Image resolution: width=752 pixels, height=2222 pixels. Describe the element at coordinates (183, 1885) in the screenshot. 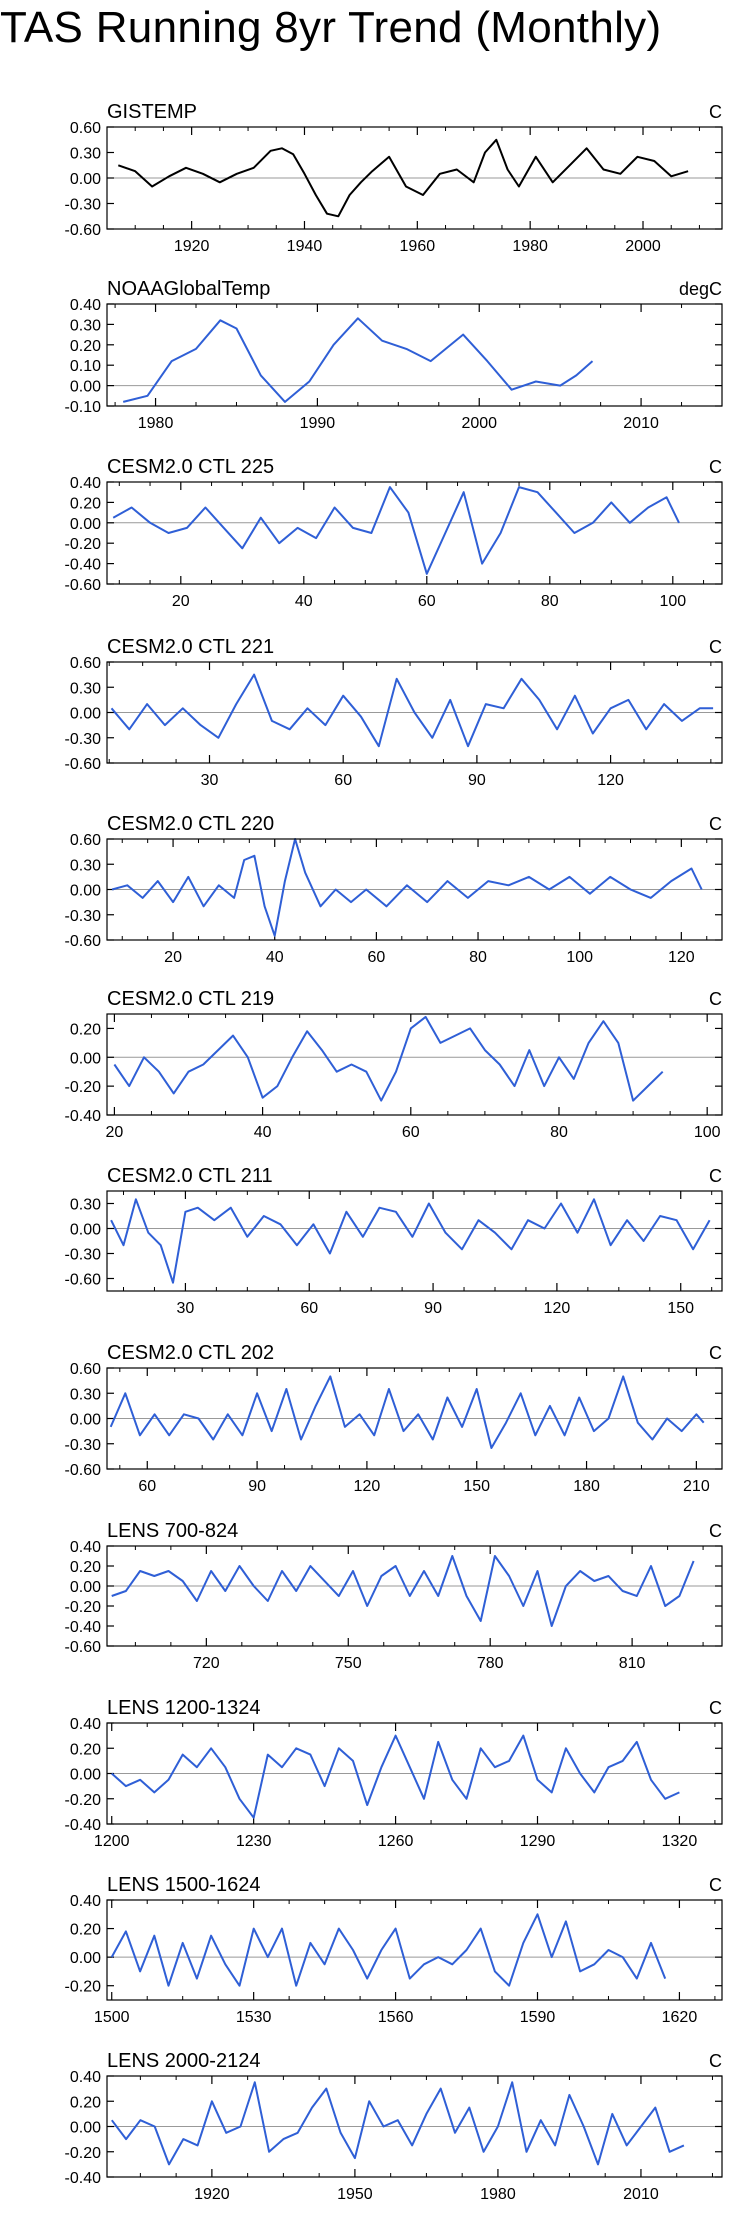

I see `chart-title: LENS 1500-1624` at that location.